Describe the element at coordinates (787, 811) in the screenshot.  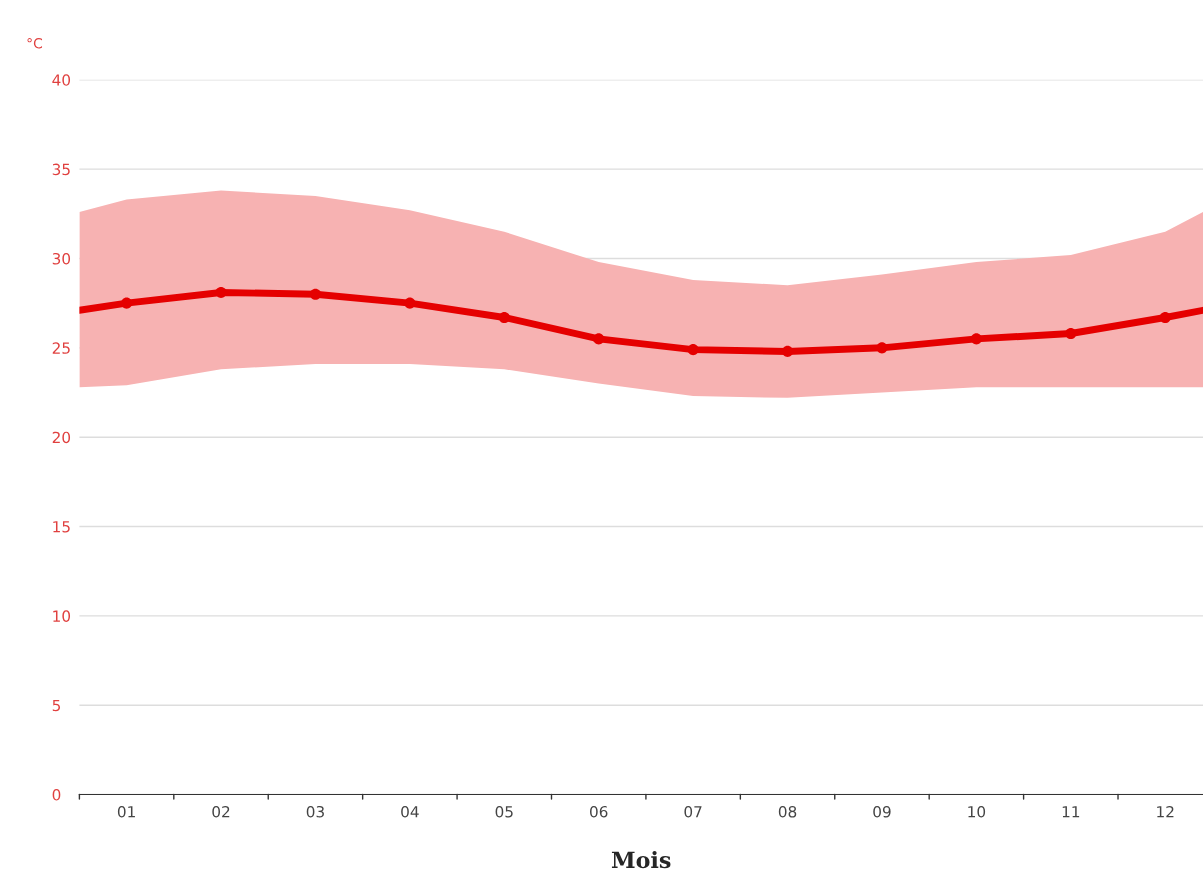
I see `x-tick-label: 08` at that location.